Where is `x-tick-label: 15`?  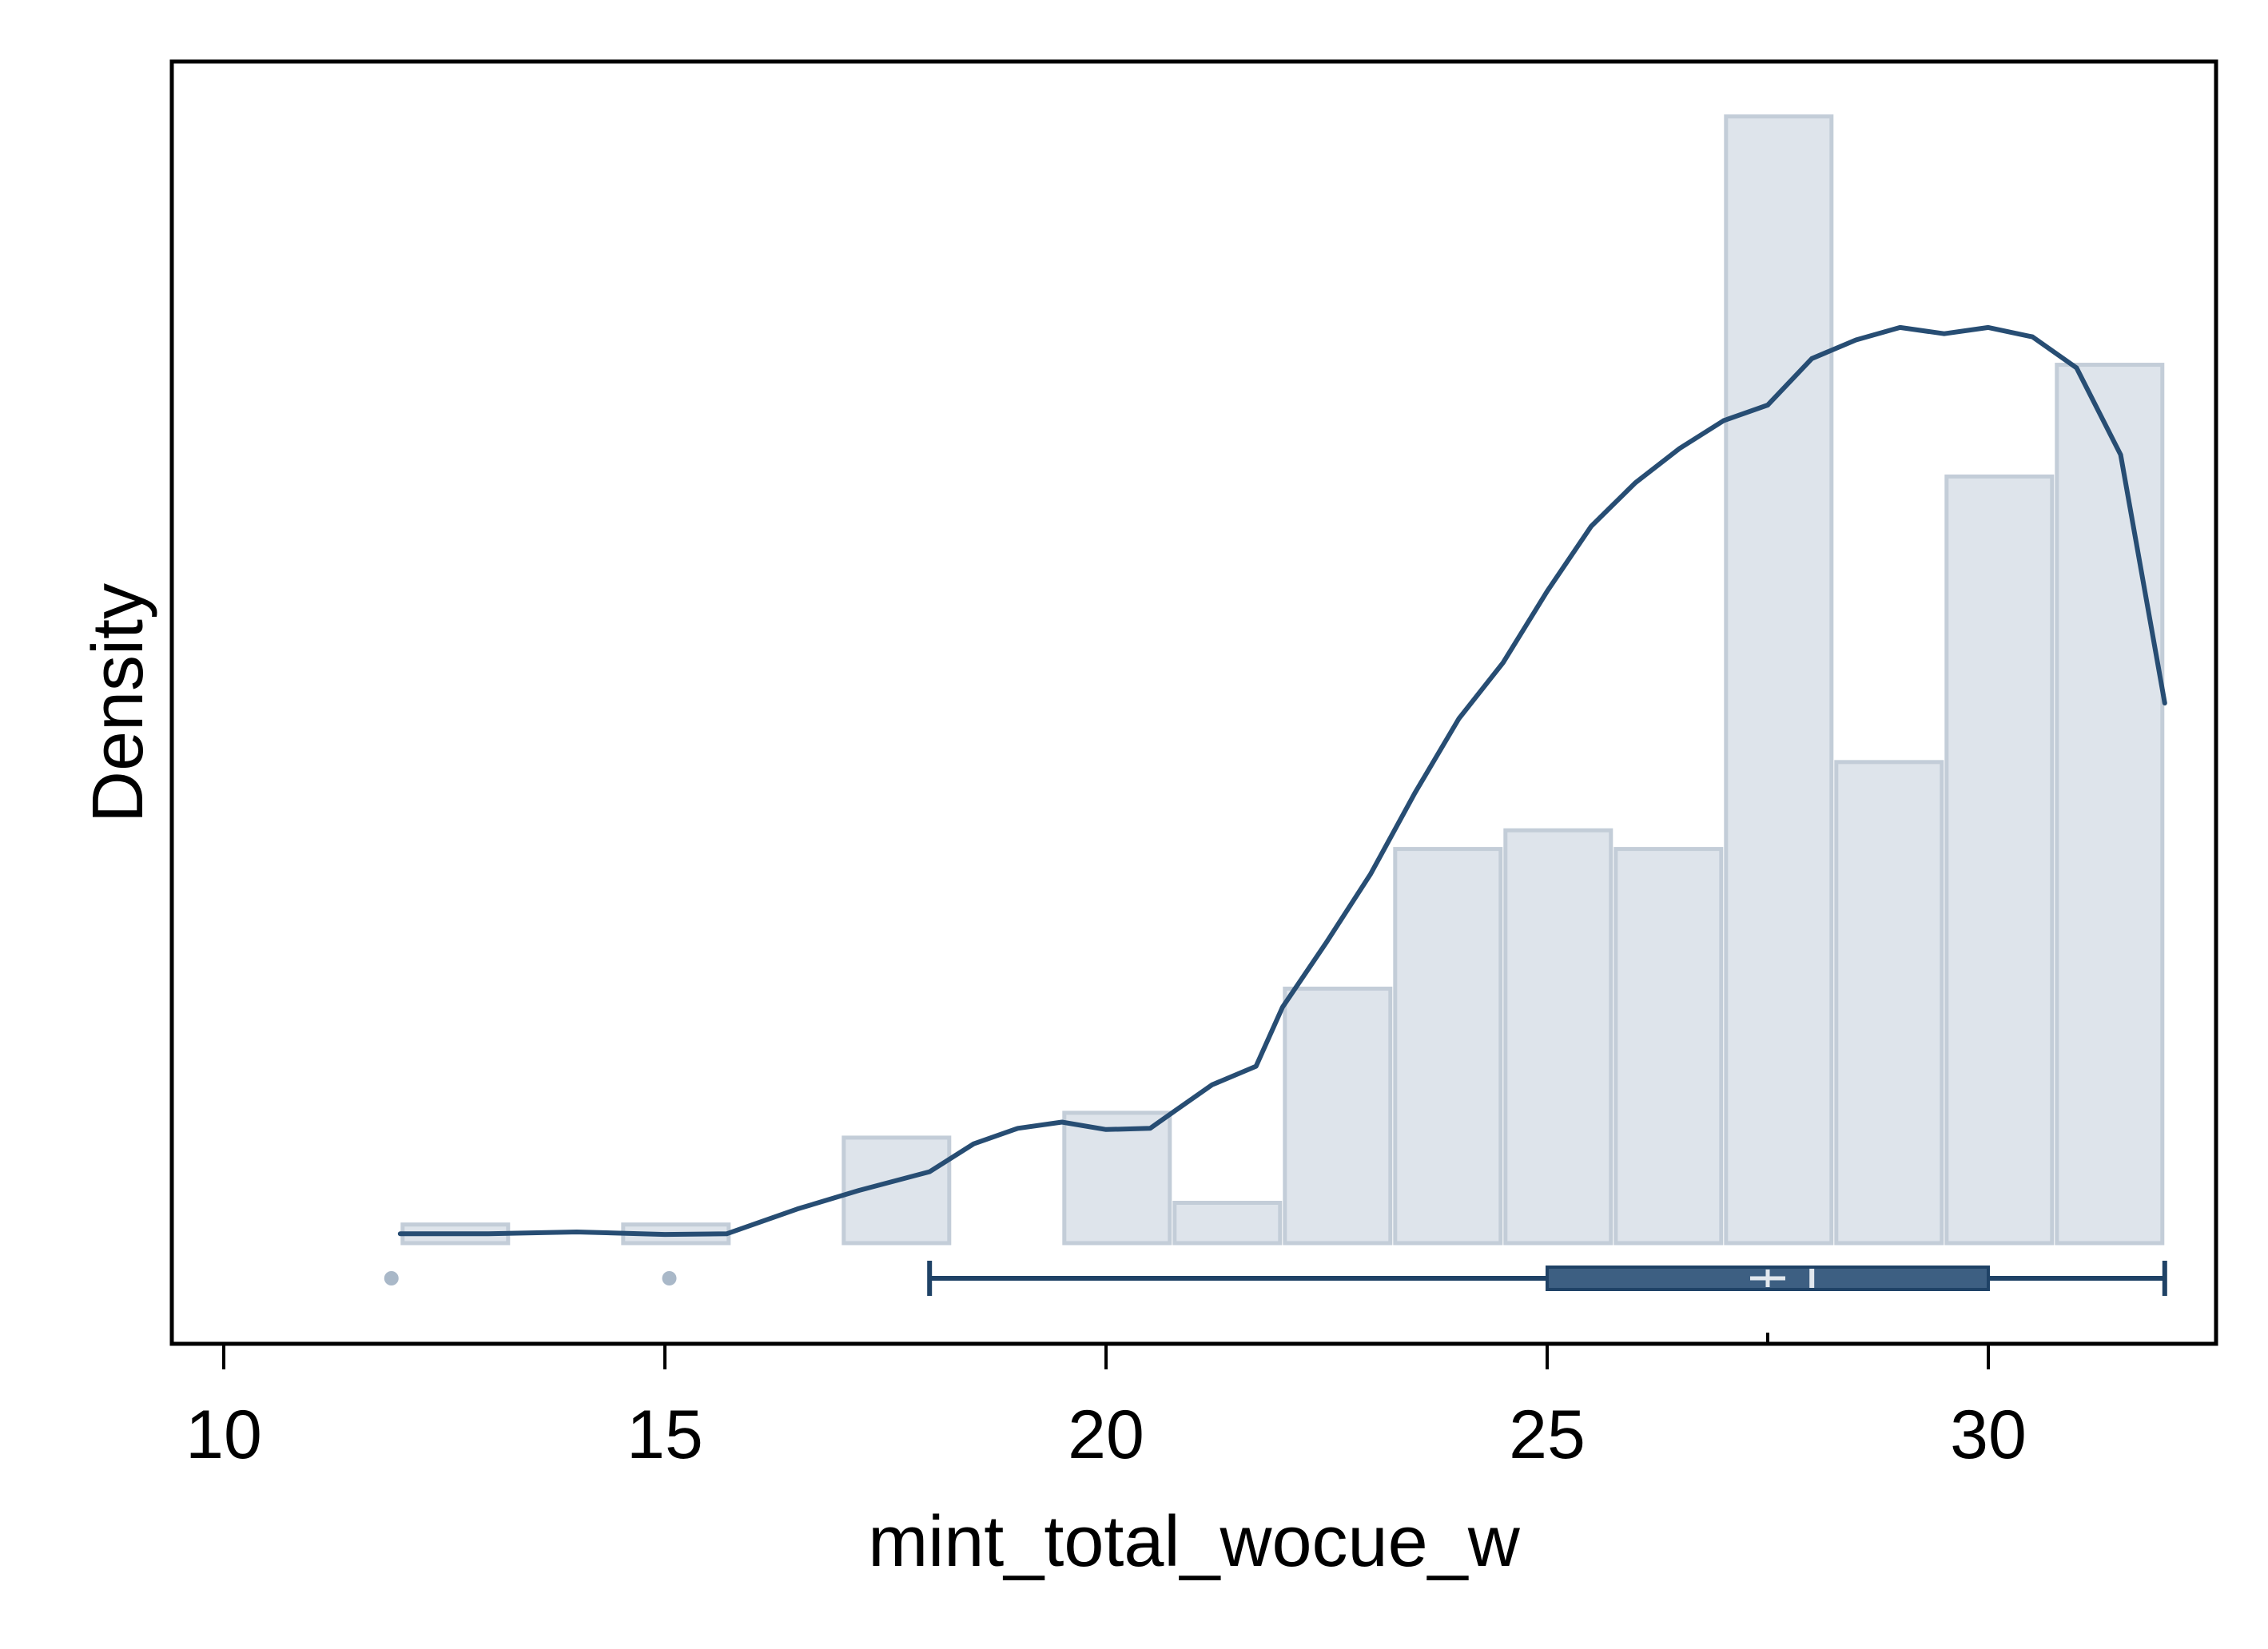
x-tick-label: 15 is located at coordinates (665, 1435).